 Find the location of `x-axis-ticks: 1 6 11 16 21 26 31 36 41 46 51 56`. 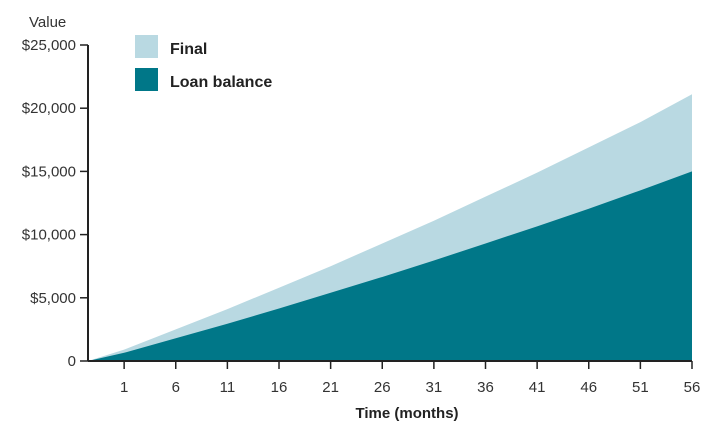

x-axis-ticks: 1 6 11 16 21 26 31 36 41 46 51 56 is located at coordinates (410, 378).